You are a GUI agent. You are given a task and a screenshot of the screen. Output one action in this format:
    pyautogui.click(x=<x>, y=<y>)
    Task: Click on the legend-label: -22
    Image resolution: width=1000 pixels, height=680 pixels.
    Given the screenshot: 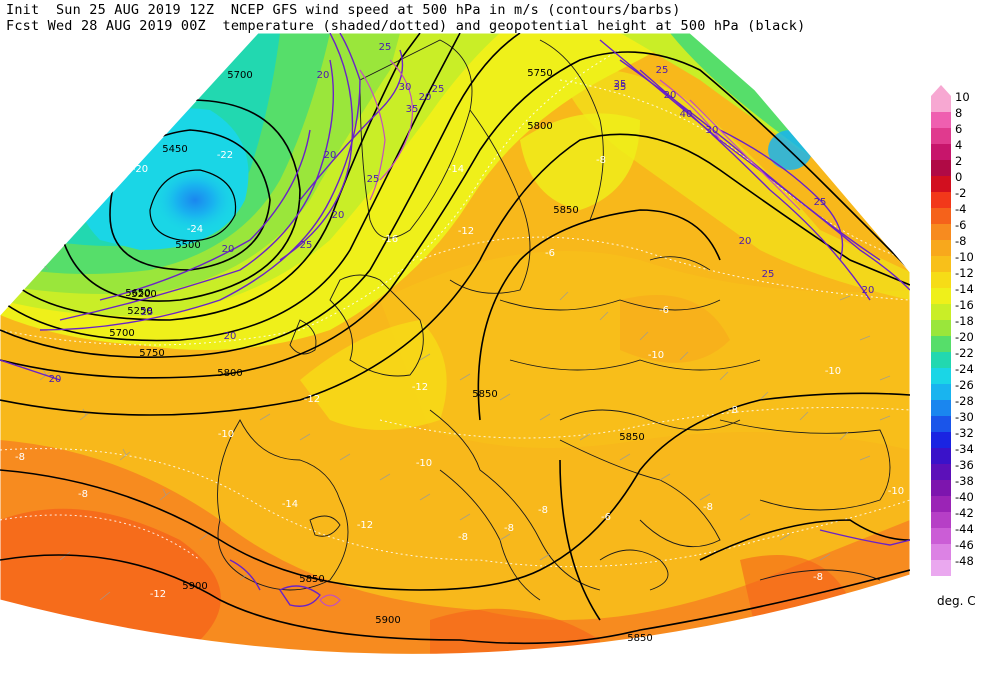 What is the action you would take?
    pyautogui.click(x=964, y=353)
    